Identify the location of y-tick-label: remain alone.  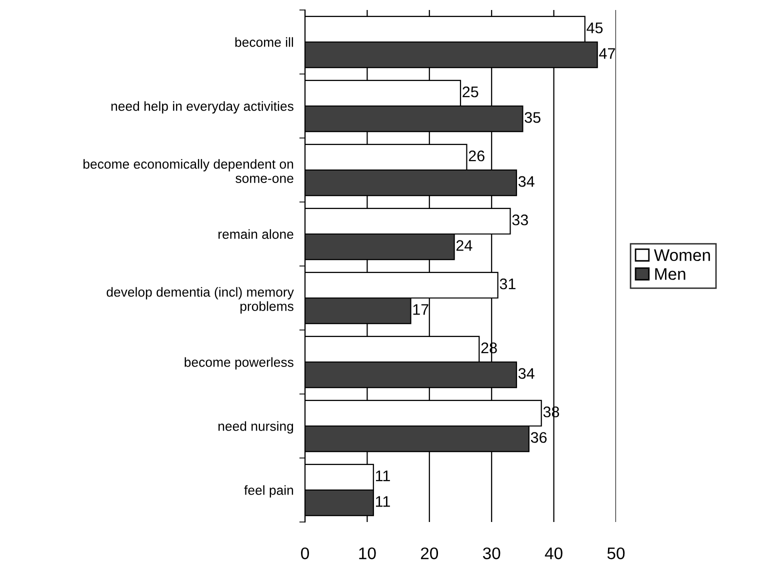
(256, 234).